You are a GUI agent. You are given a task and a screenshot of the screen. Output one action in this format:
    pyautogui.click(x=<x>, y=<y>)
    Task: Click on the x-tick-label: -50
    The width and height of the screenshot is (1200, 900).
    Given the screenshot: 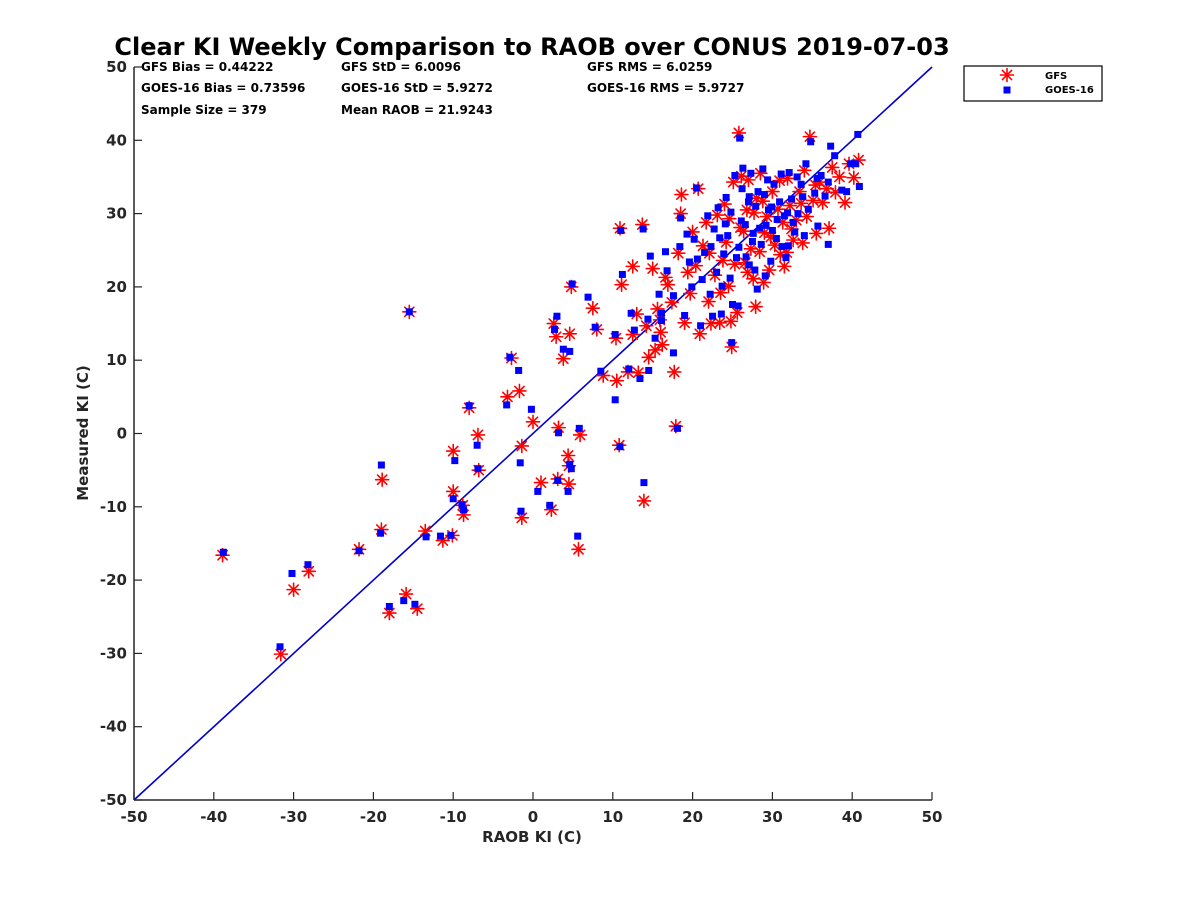 What is the action you would take?
    pyautogui.click(x=133, y=817)
    